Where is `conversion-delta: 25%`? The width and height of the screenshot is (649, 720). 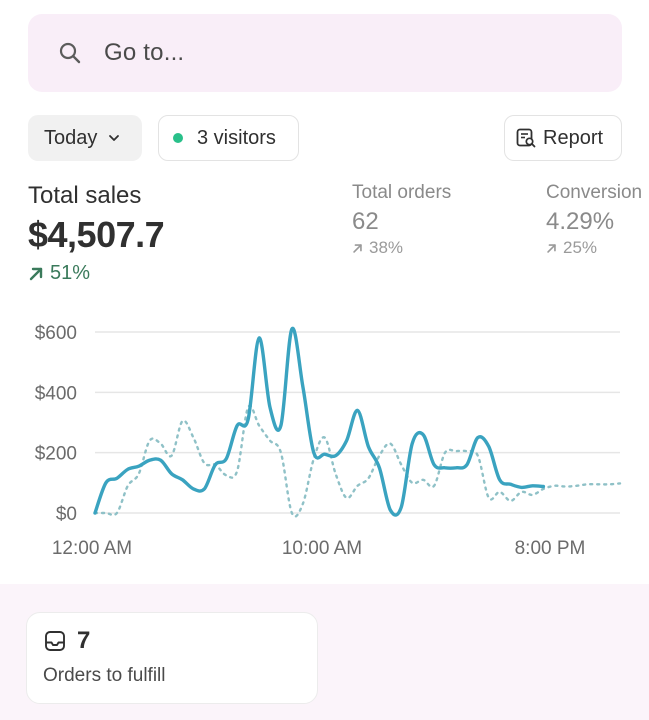
conversion-delta: 25% is located at coordinates (597, 248).